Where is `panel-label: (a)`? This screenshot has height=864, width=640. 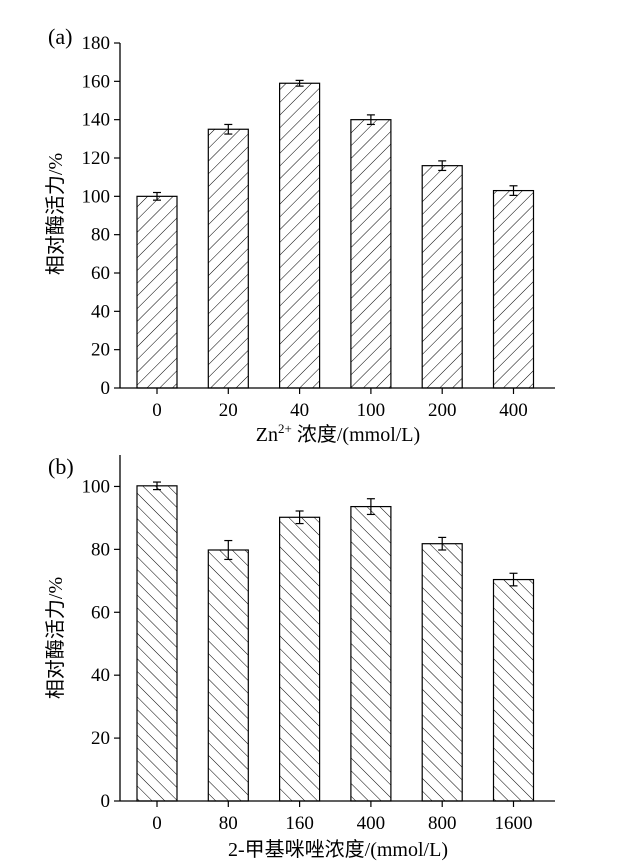 panel-label: (a) is located at coordinates (60, 36).